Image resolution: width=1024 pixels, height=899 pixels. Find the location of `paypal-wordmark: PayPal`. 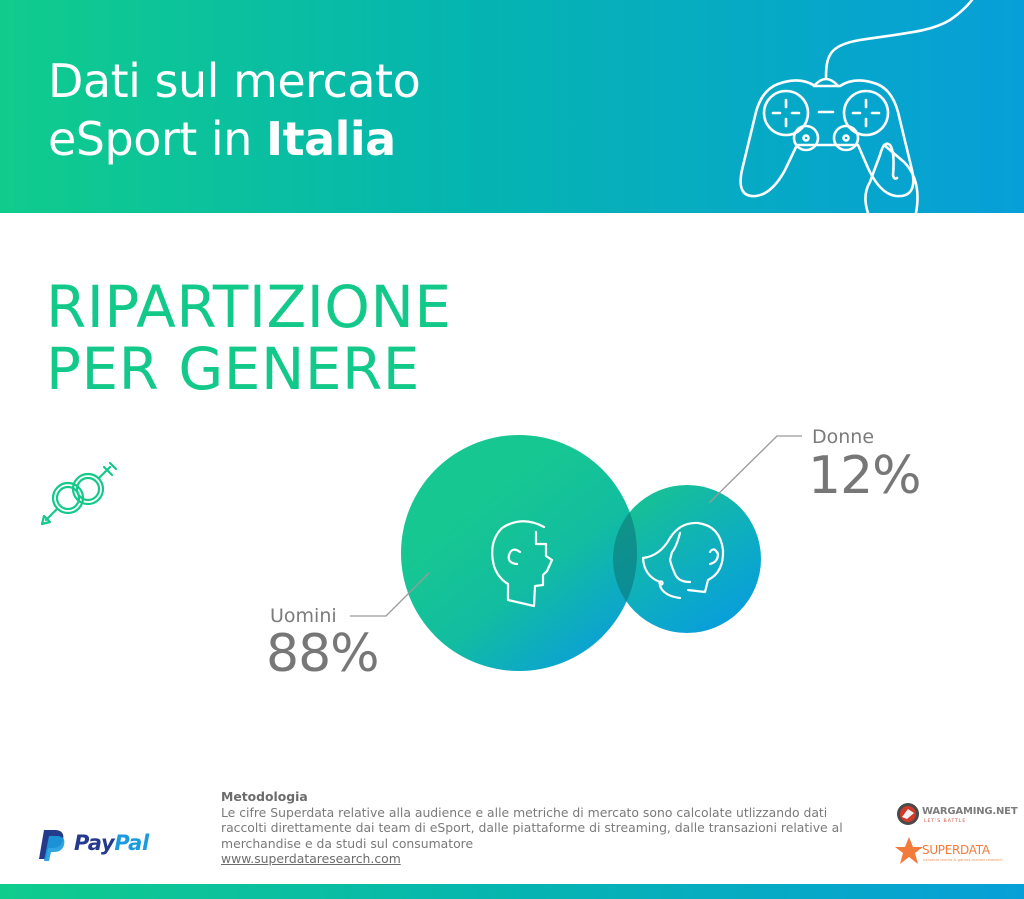

paypal-wordmark: PayPal is located at coordinates (111, 843).